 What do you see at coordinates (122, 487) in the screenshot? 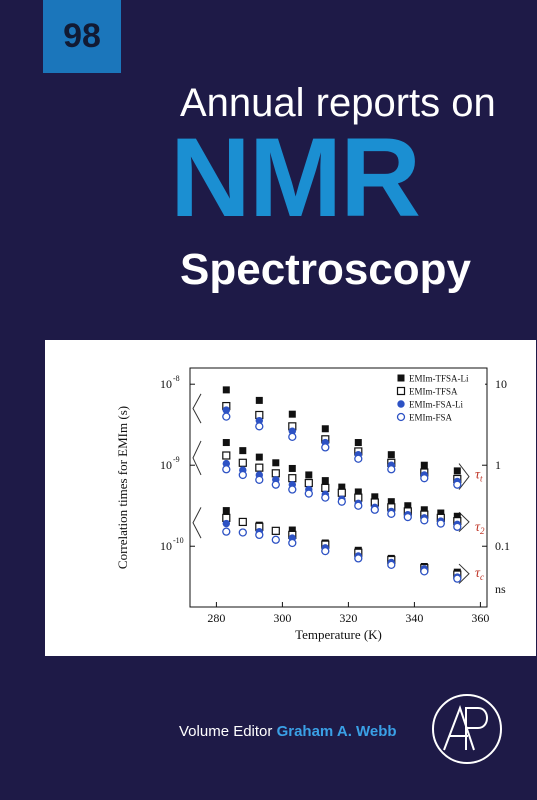
I see `y-axis-label: Correlation times for EMIm (s)` at bounding box center [122, 487].